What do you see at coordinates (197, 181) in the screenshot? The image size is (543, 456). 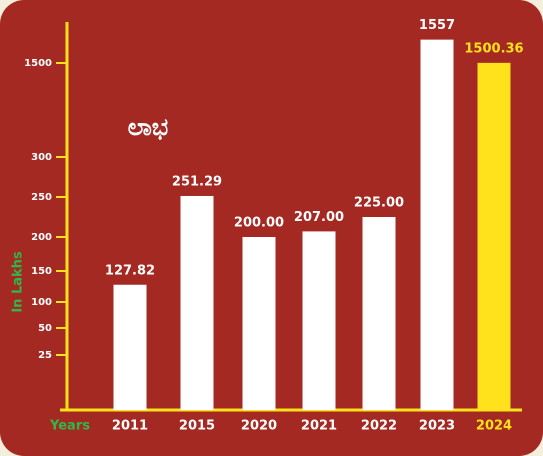 I see `value-label: 251.29` at bounding box center [197, 181].